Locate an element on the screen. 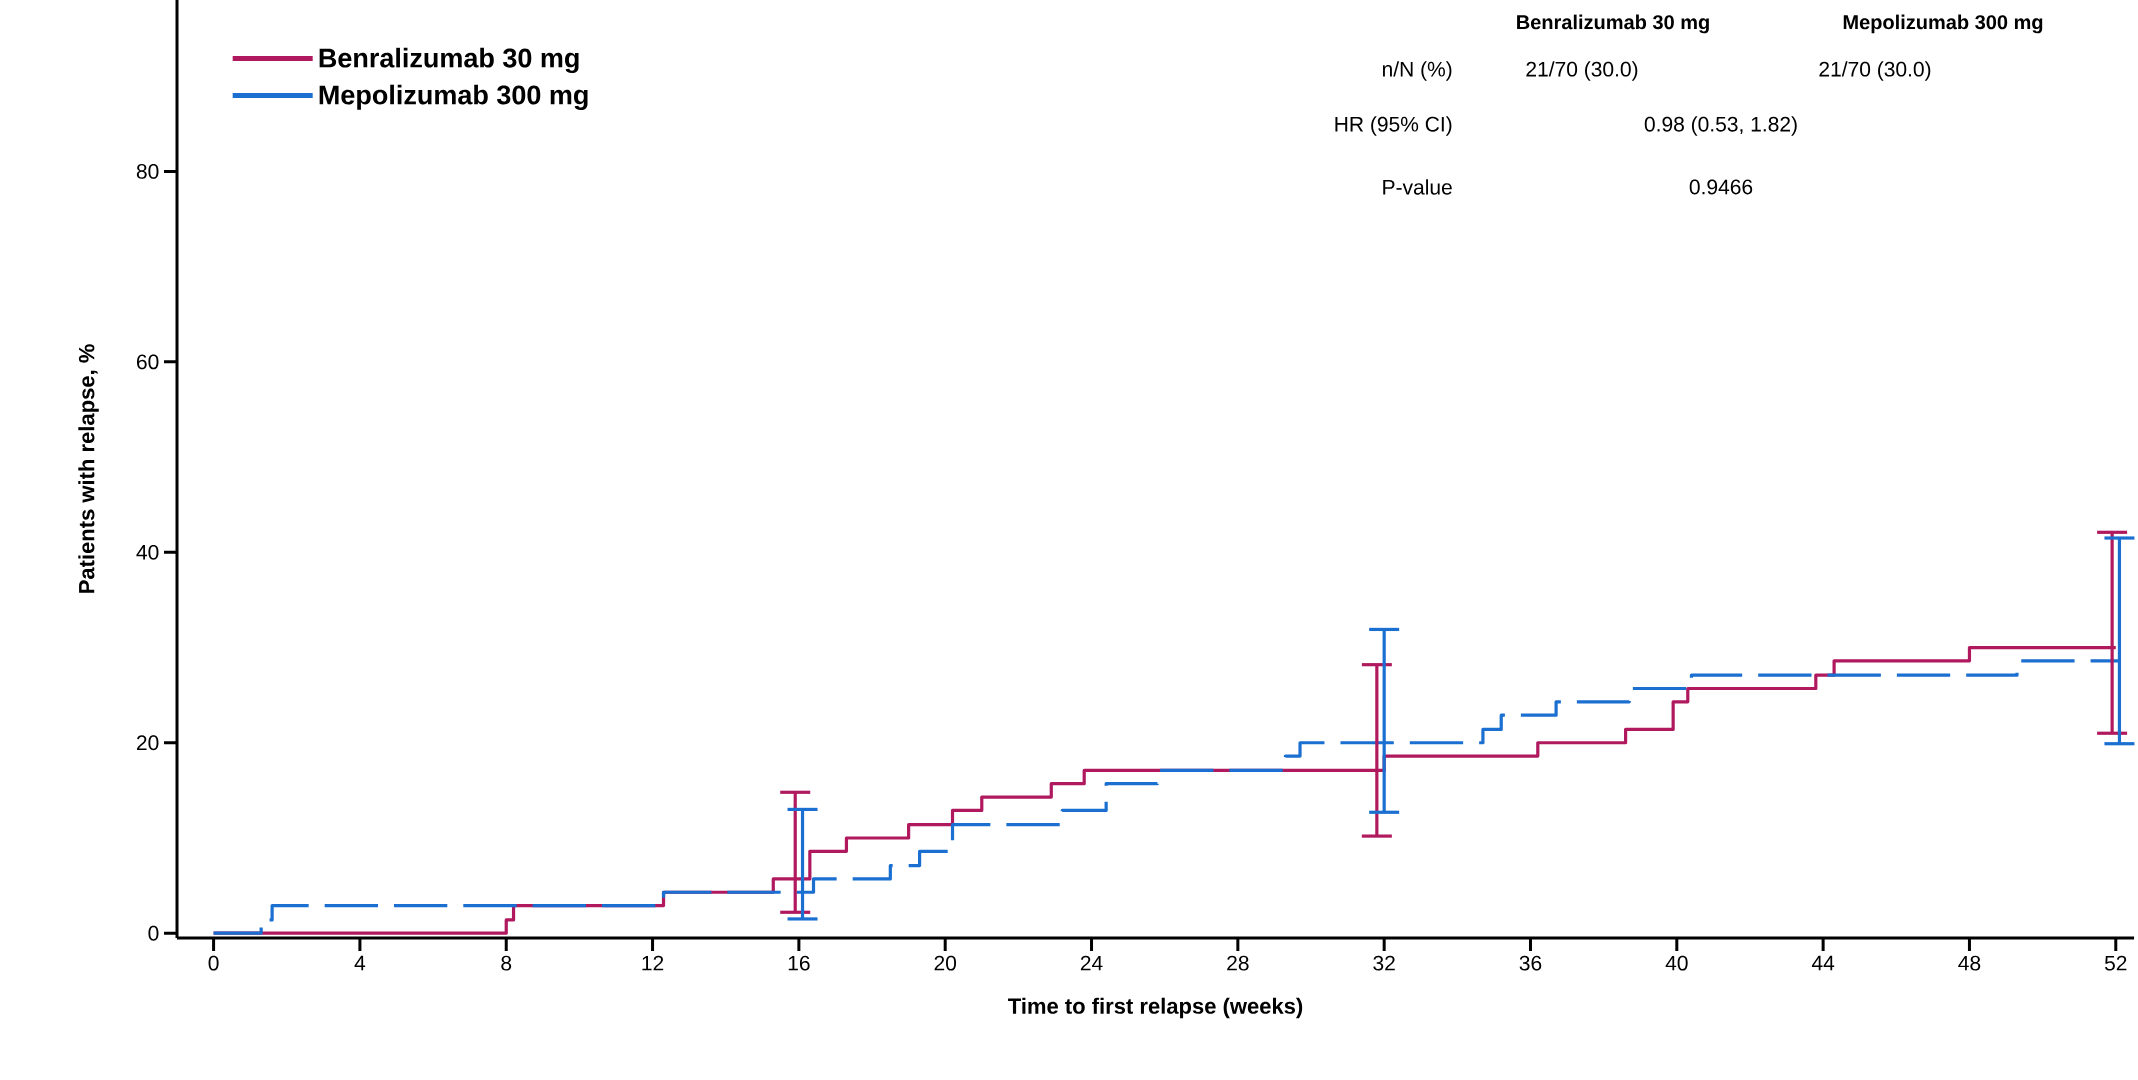 The height and width of the screenshot is (1080, 2138). y-tick-label: 60 is located at coordinates (148, 362).